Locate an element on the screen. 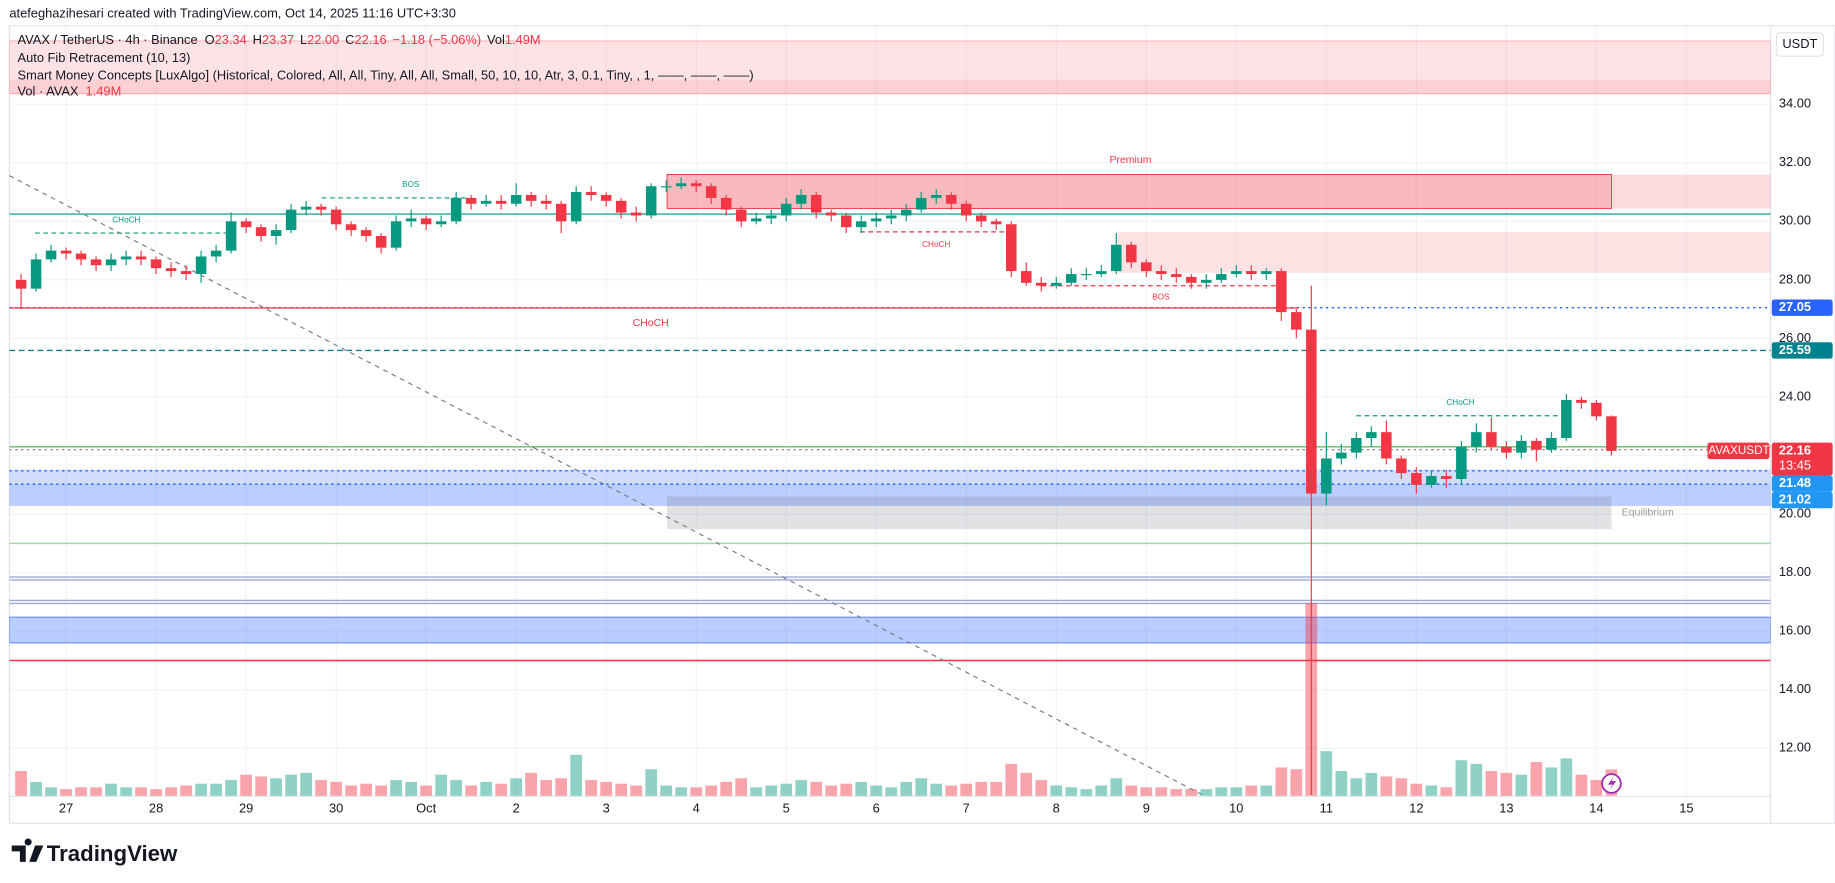 The image size is (1835, 883). demand-zone is located at coordinates (890, 487).